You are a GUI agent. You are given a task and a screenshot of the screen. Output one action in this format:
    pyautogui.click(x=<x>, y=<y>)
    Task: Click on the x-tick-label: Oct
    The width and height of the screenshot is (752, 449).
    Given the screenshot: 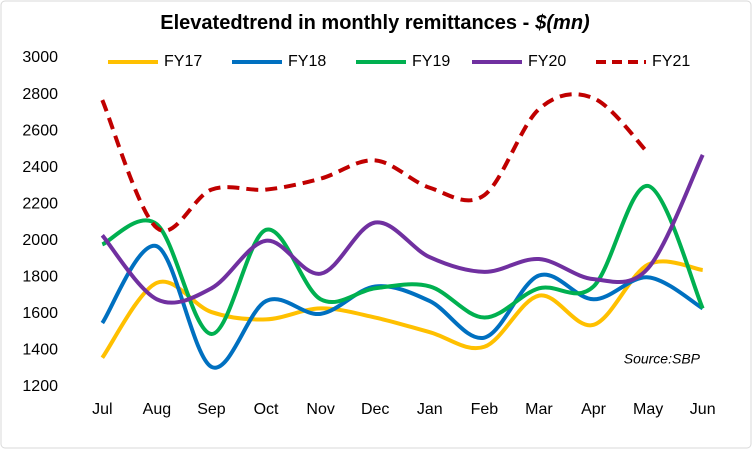 What is the action you would take?
    pyautogui.click(x=266, y=409)
    